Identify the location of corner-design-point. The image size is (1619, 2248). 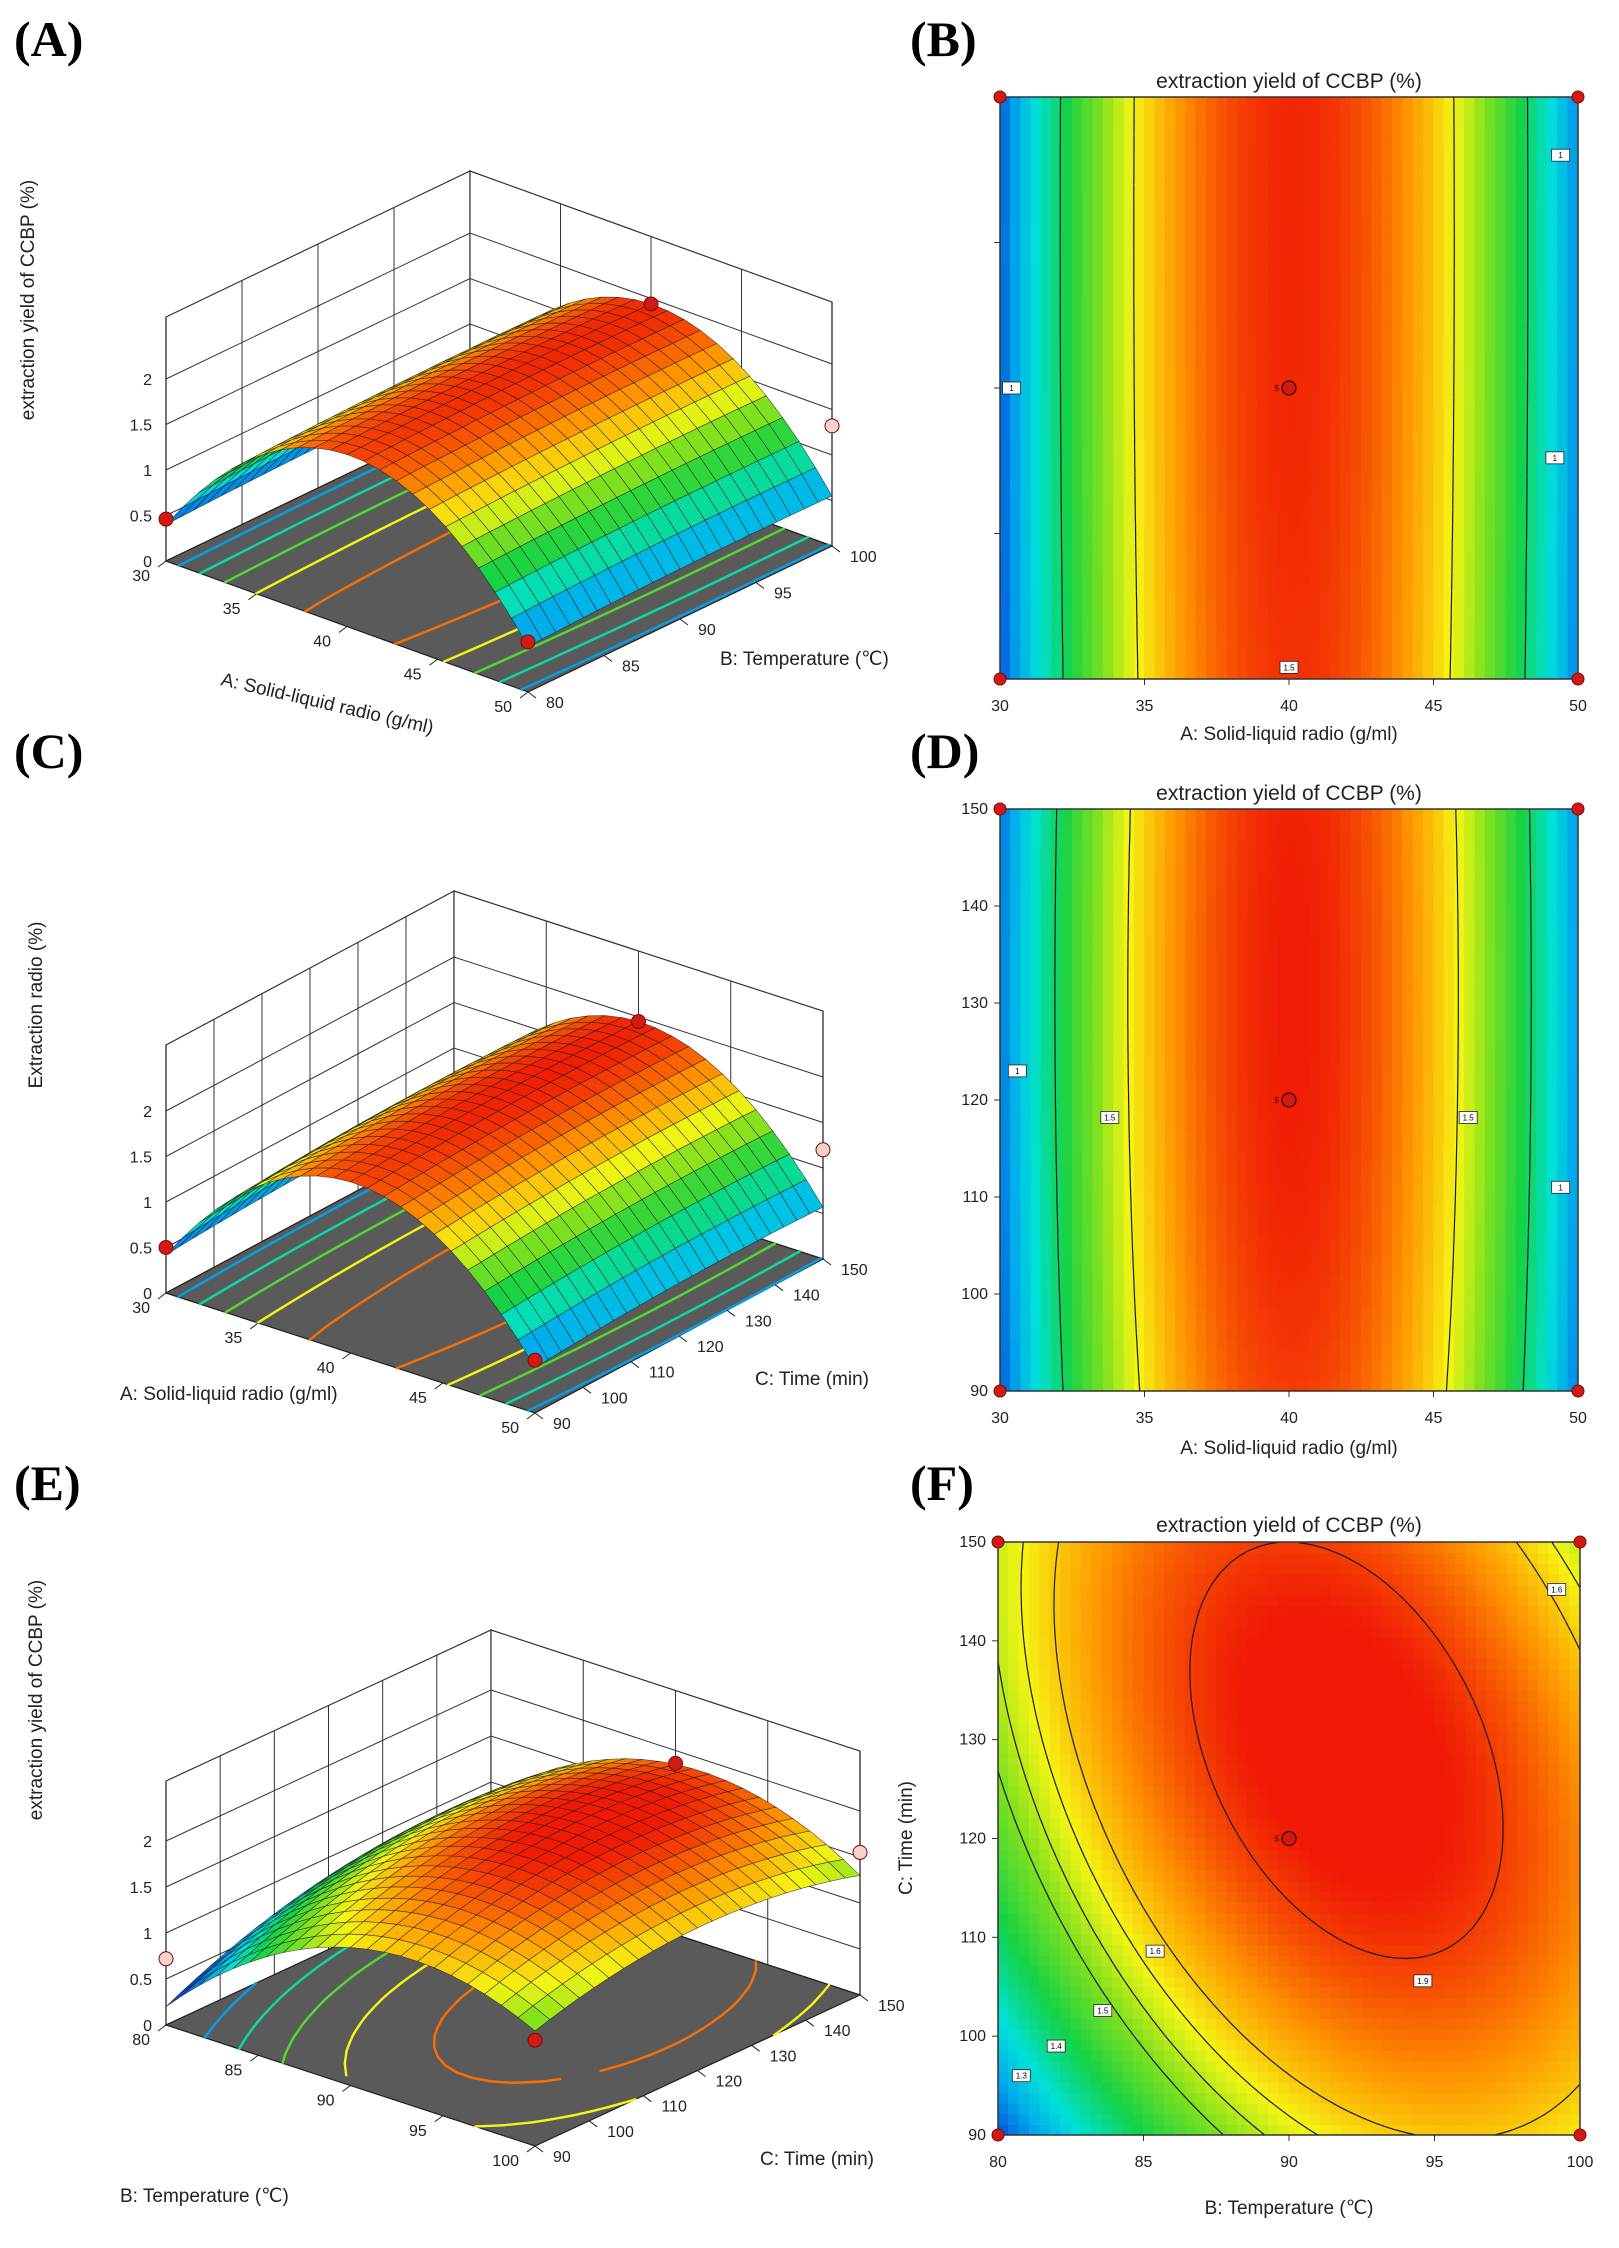
(1000, 679).